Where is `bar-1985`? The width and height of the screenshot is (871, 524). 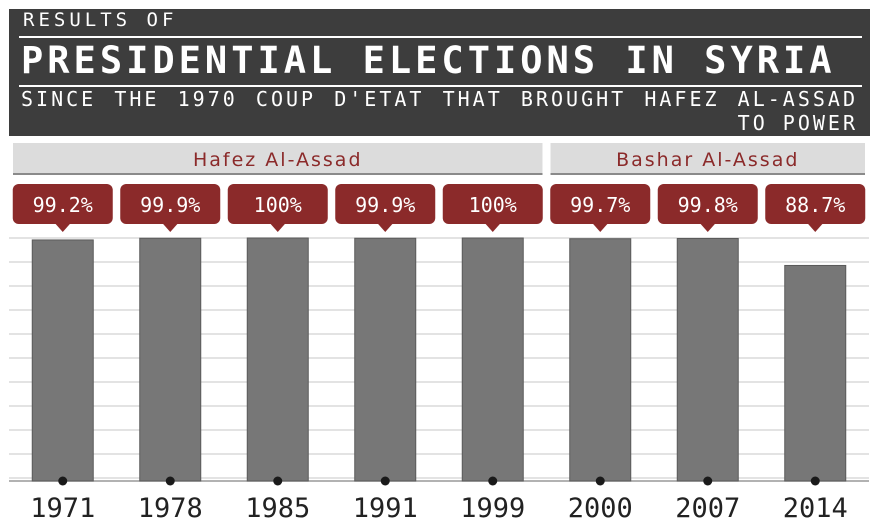 bar-1985 is located at coordinates (277, 359).